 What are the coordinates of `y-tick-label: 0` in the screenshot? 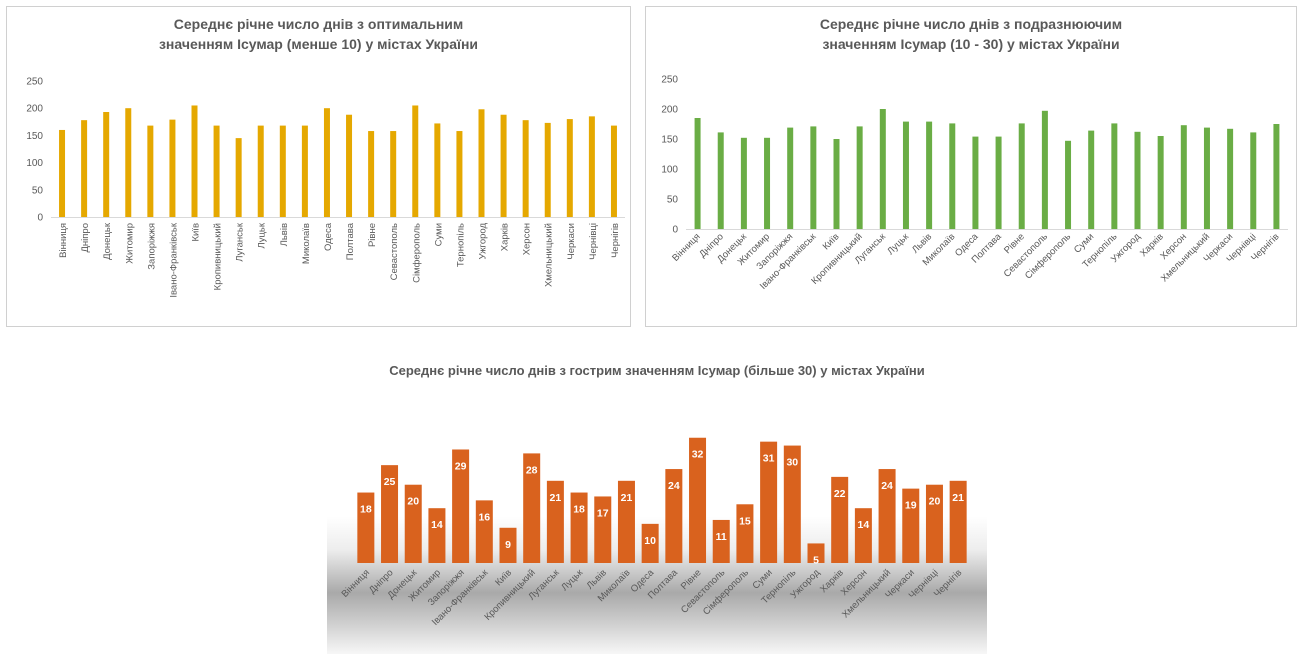 It's located at (40, 218).